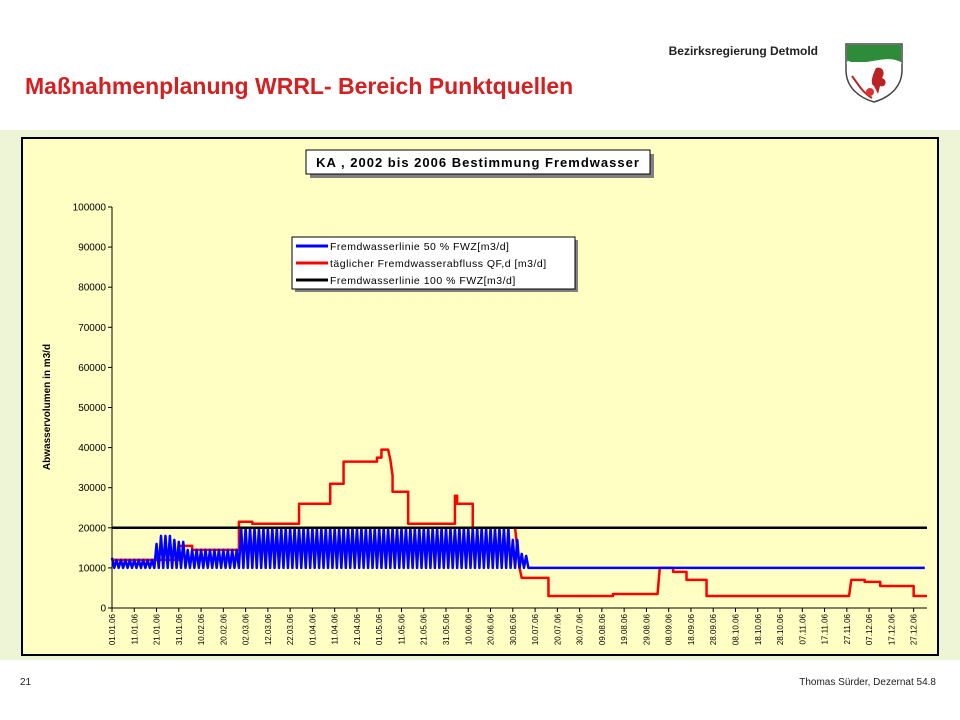 The height and width of the screenshot is (720, 960). Describe the element at coordinates (157, 629) in the screenshot. I see `x-tick-label: 21.01.06` at that location.